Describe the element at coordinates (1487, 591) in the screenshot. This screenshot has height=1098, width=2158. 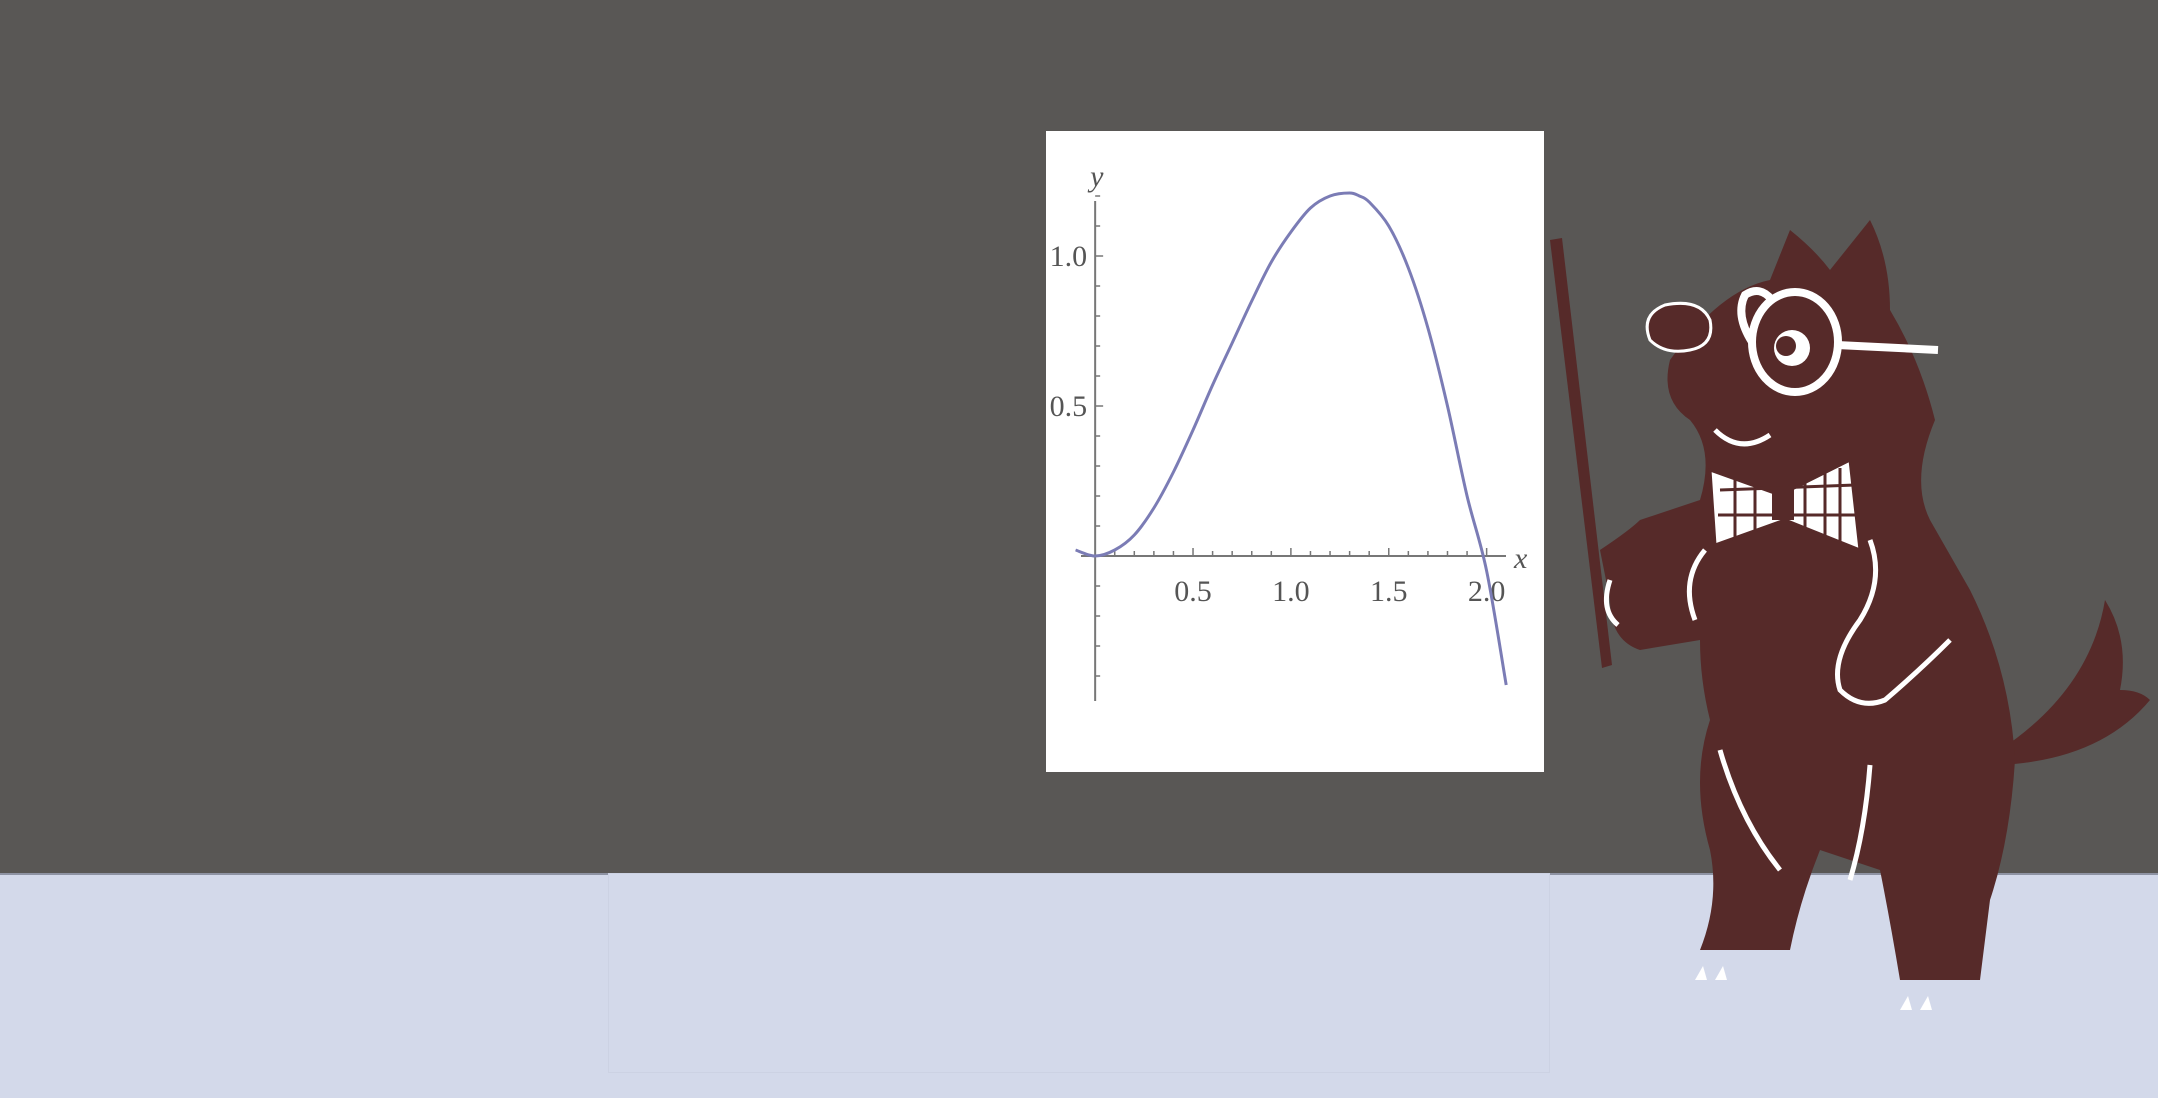
I see `x-tick-label: 2.0` at that location.